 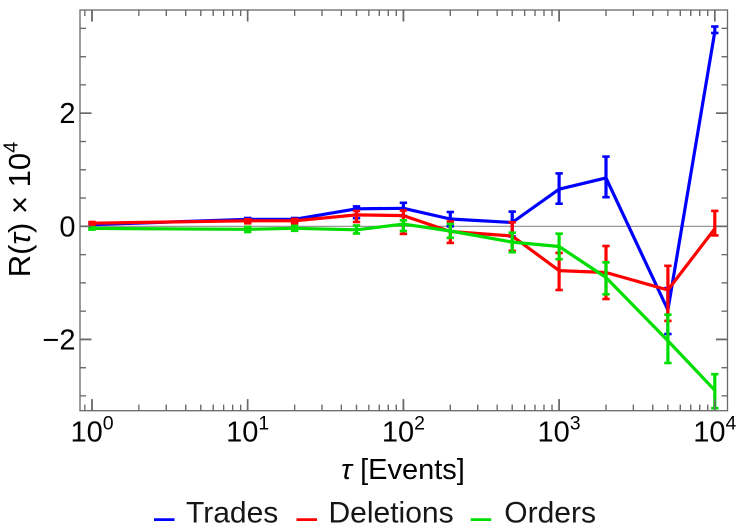 What do you see at coordinates (67, 114) in the screenshot?
I see `svg-text: 2` at bounding box center [67, 114].